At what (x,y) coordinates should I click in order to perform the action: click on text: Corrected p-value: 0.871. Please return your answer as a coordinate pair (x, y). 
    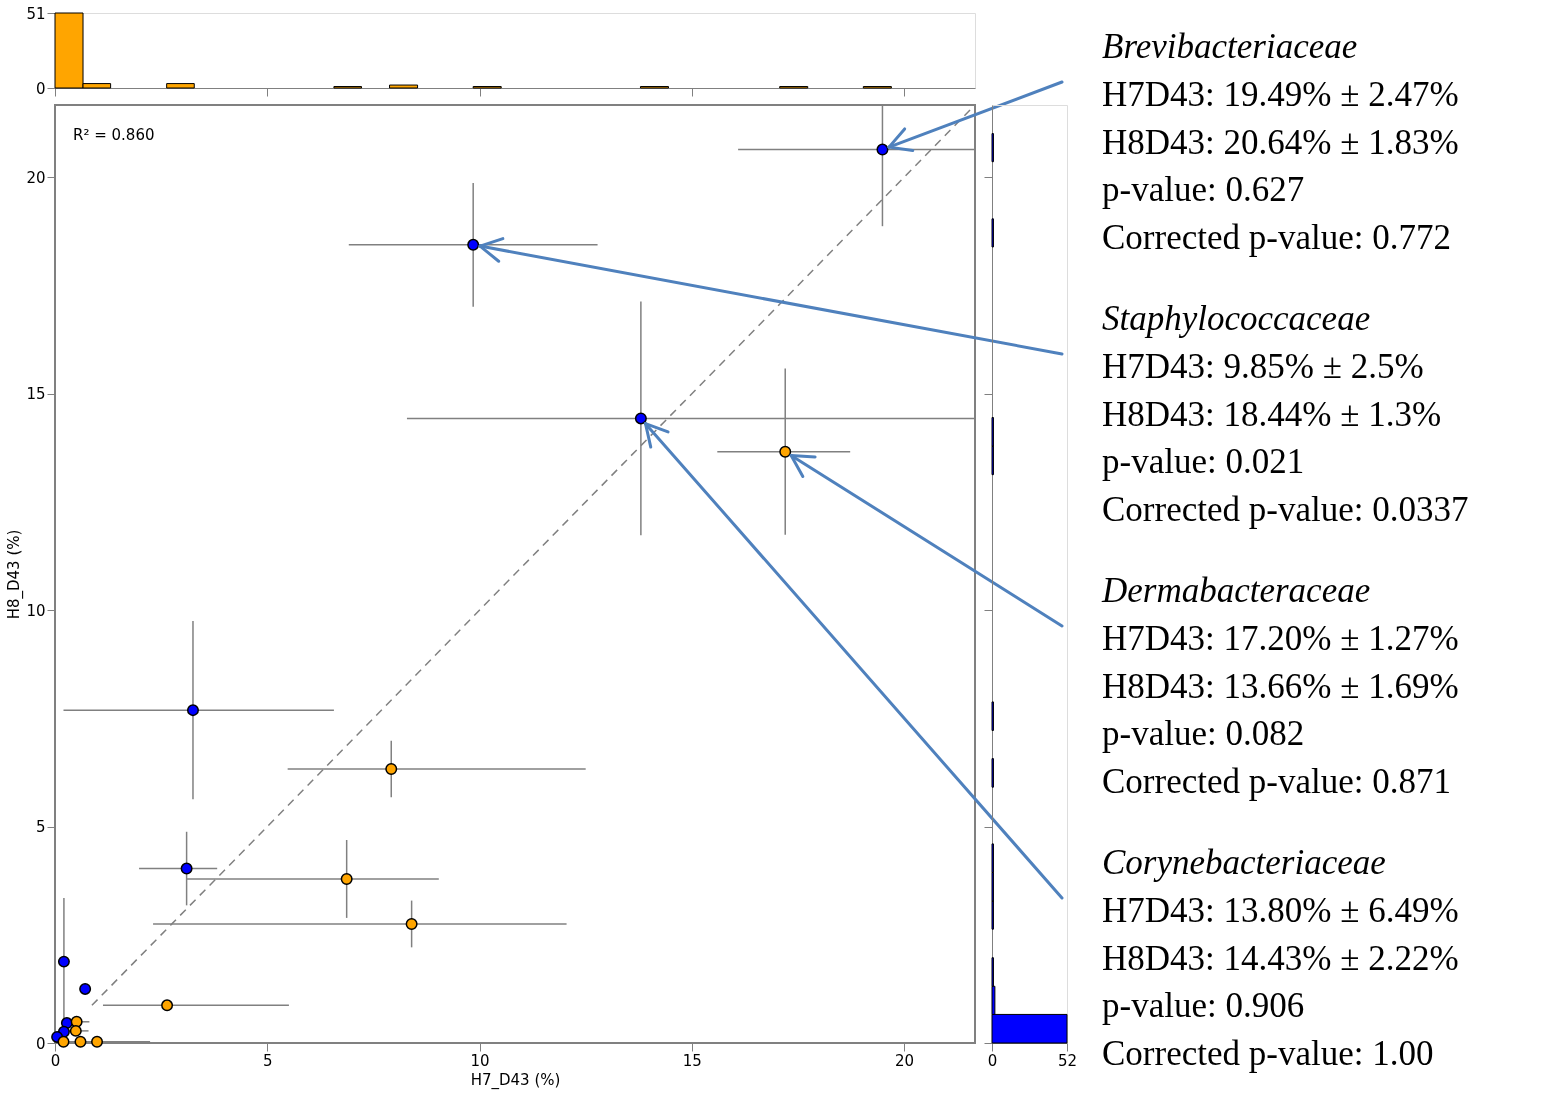
    Looking at the image, I should click on (1276, 782).